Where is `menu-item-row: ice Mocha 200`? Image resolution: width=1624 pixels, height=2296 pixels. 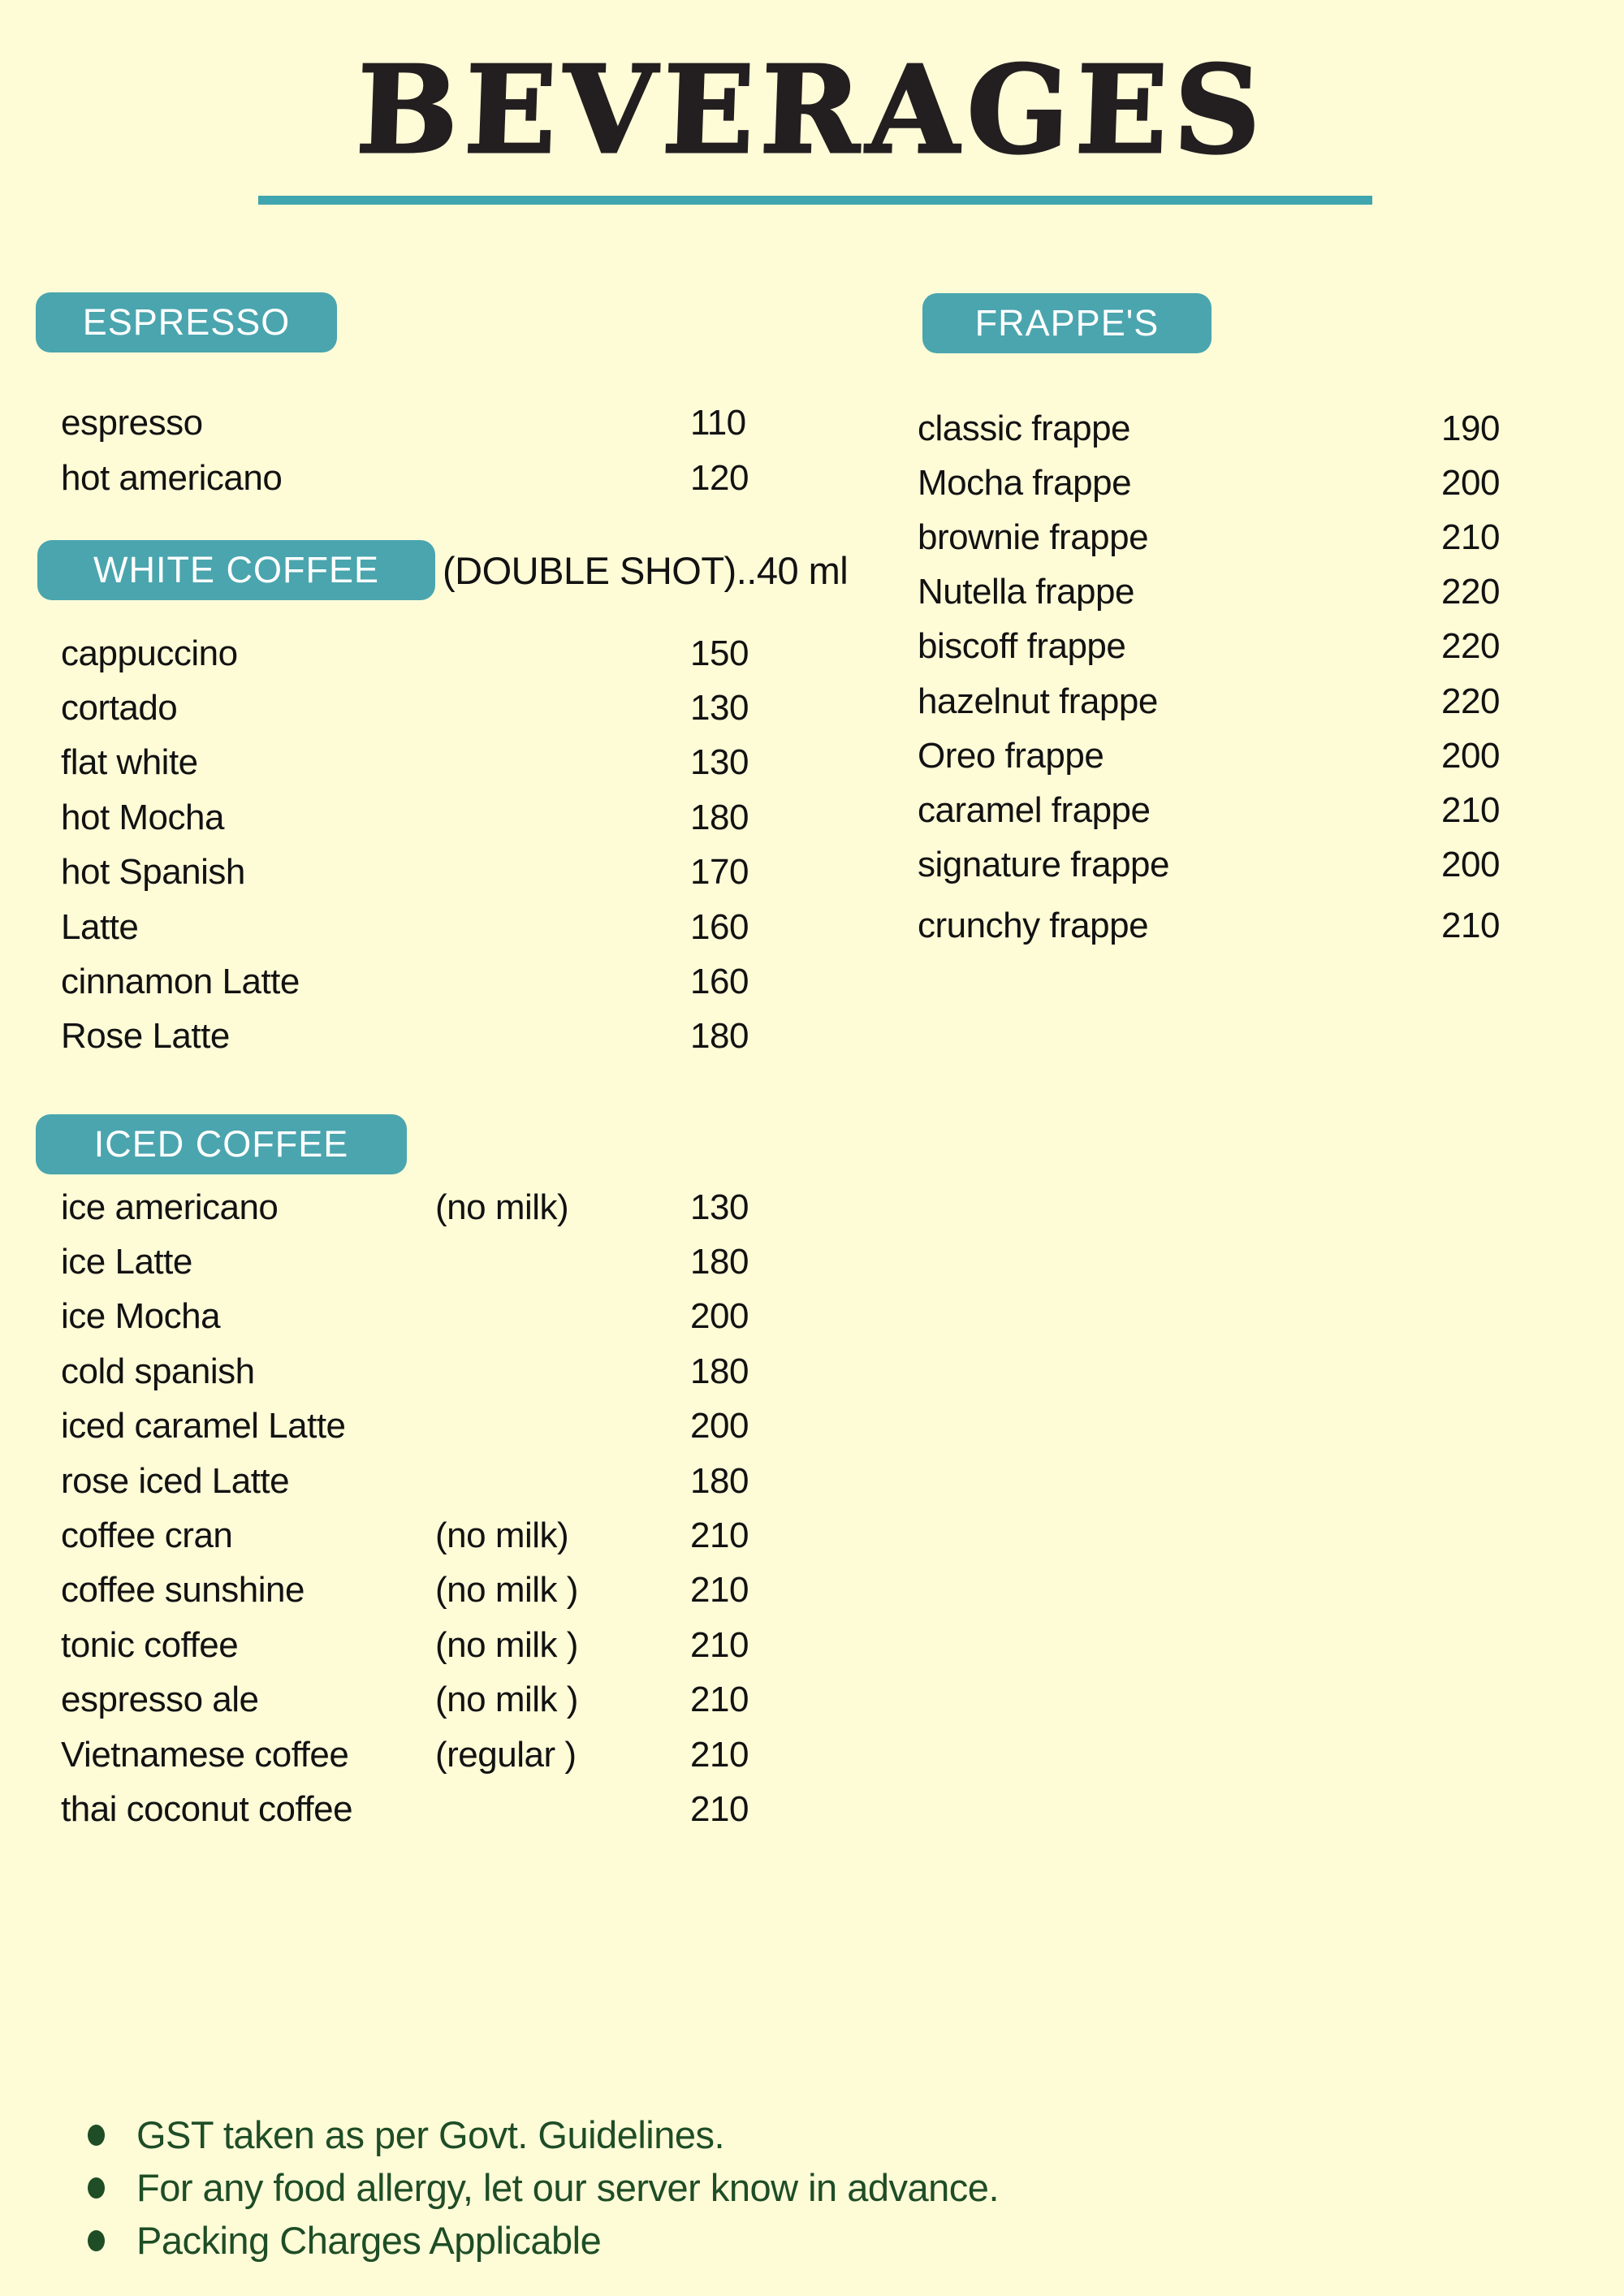
menu-item-row: ice Mocha 200 is located at coordinates (434, 1317).